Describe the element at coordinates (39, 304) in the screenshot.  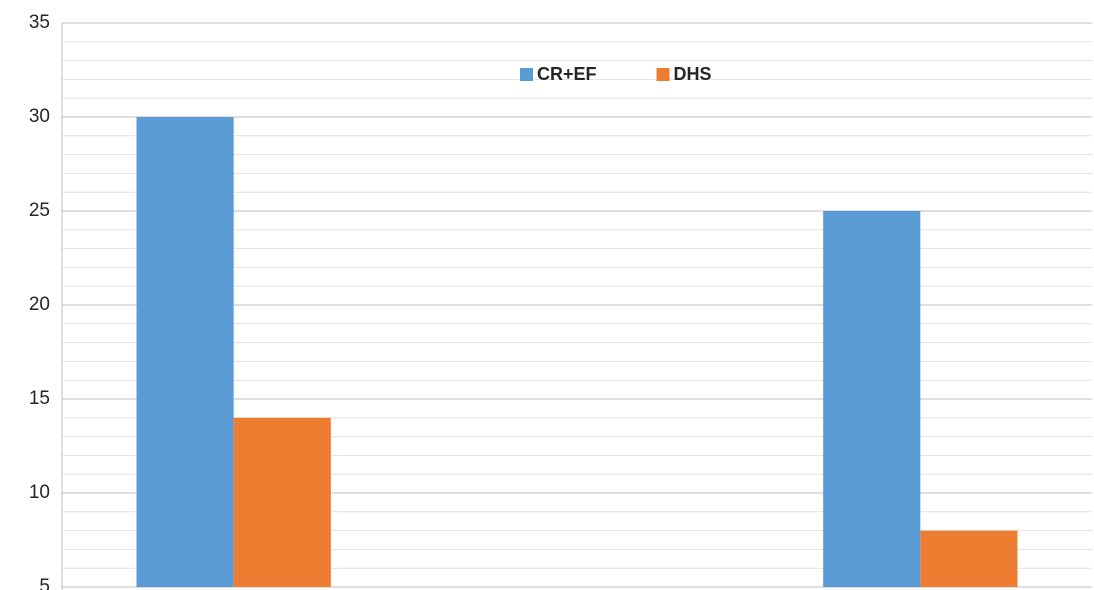
I see `y-tick-label: 20` at that location.